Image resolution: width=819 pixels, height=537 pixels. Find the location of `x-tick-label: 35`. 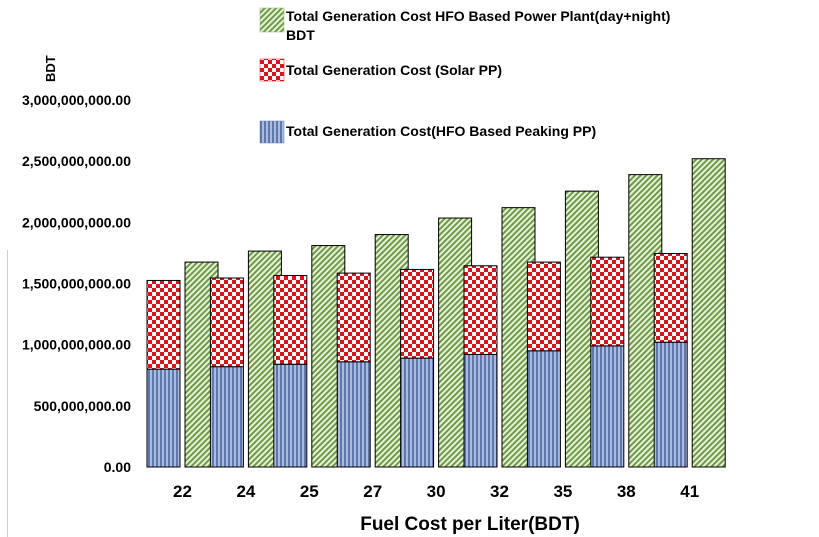

x-tick-label: 35 is located at coordinates (562, 491).